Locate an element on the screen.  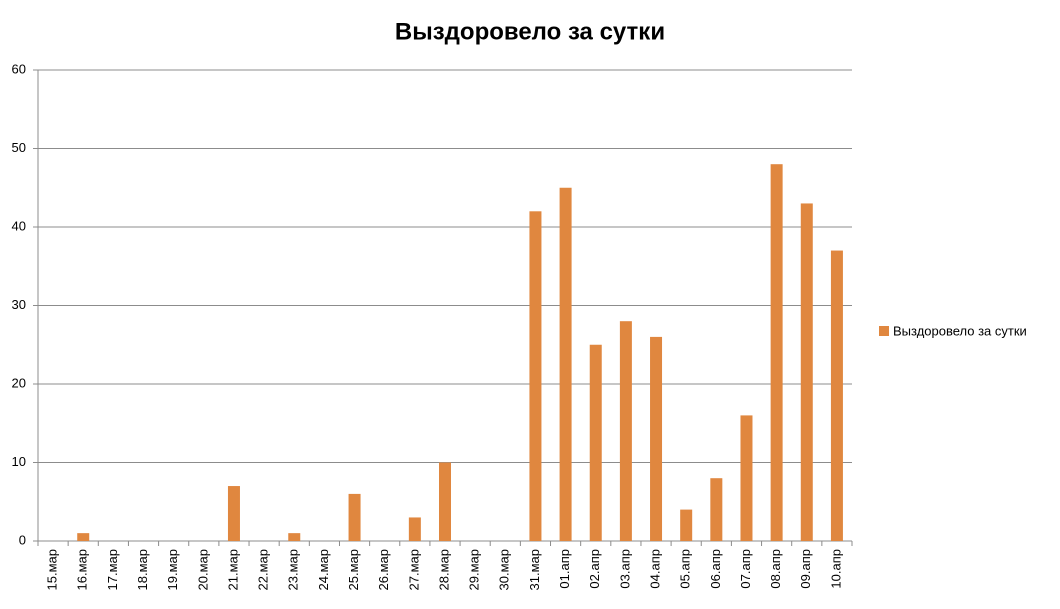
x-tick-label: 09.апр is located at coordinates (805, 569).